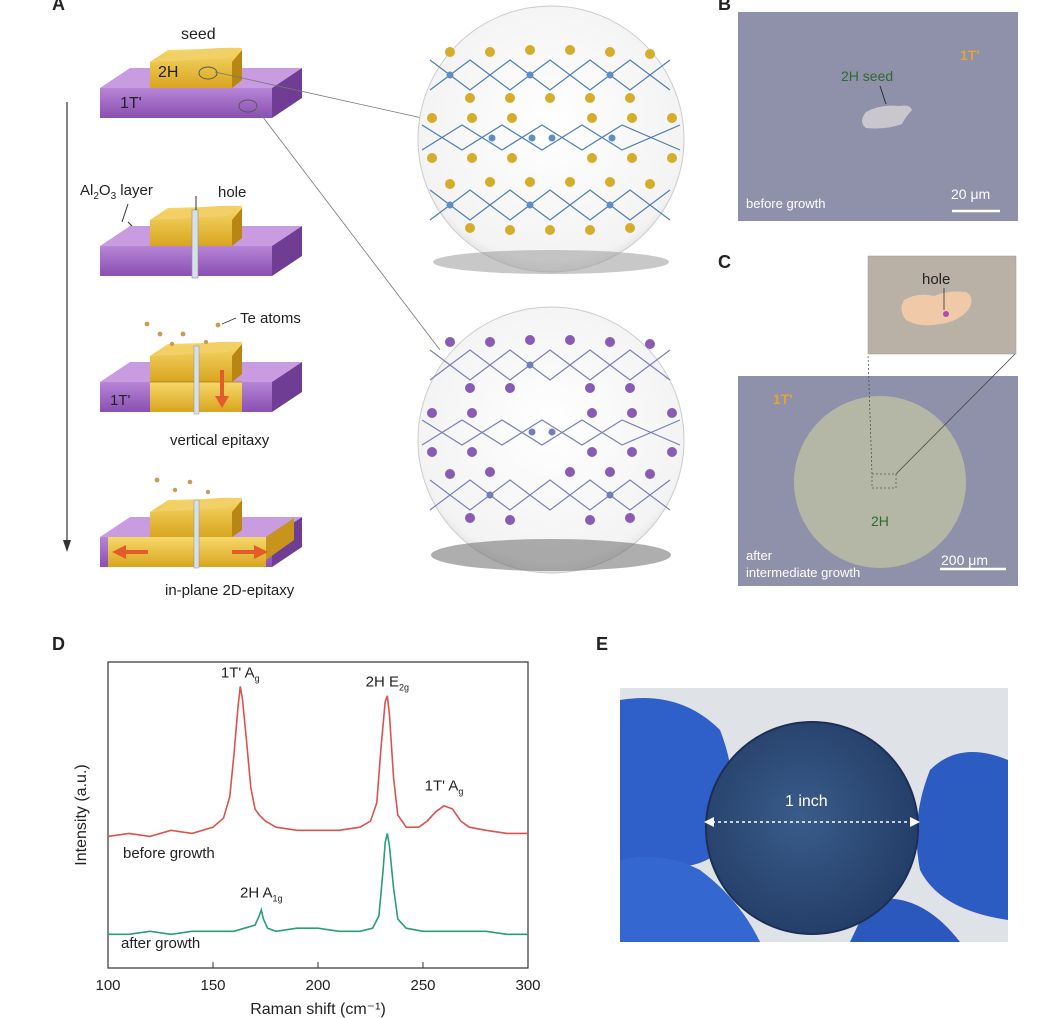 Image resolution: width=1052 pixels, height=1018 pixels. What do you see at coordinates (168, 72) in the screenshot?
I see `seed-phase-label: 2H` at bounding box center [168, 72].